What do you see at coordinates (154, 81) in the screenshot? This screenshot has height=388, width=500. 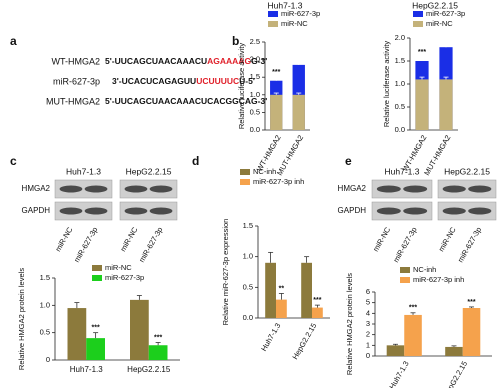 I see `sequence-part: 3'-UCACUCAGAGUU` at bounding box center [154, 81].